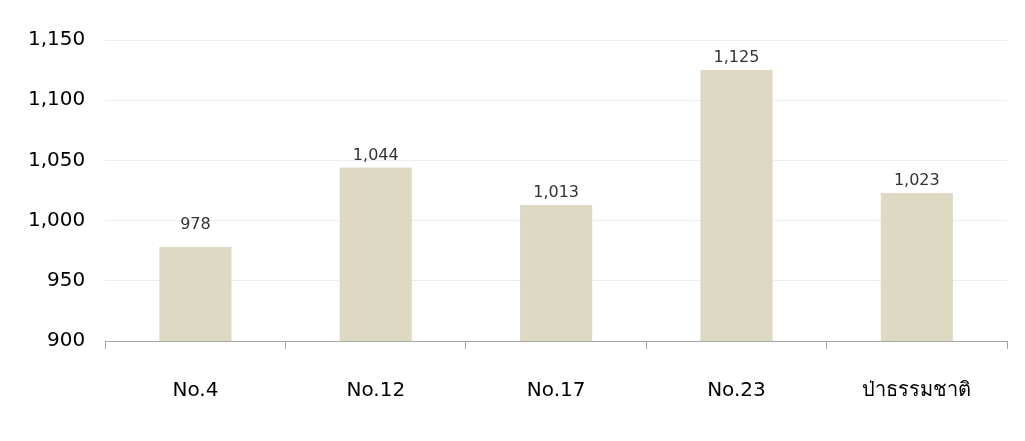  What do you see at coordinates (556, 389) in the screenshot?
I see `x-tick-label: No.17` at bounding box center [556, 389].